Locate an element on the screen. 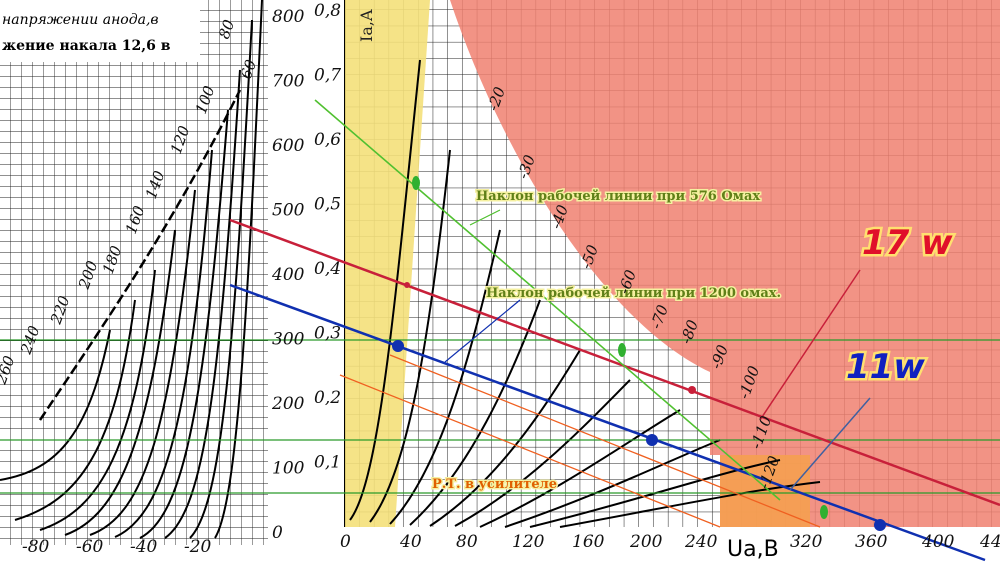  y-tick-label: 100 is located at coordinates (288, 469).